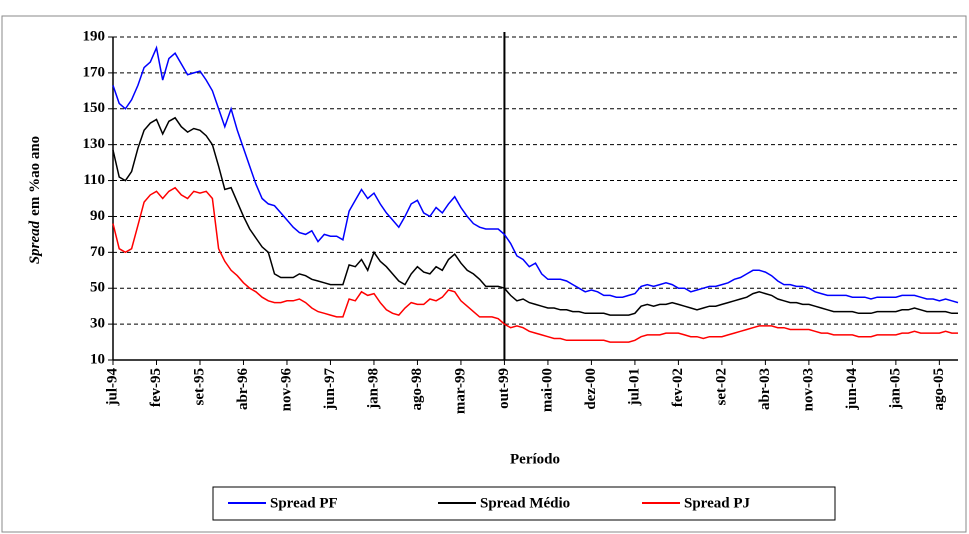 The width and height of the screenshot is (969, 534). Describe the element at coordinates (591, 389) in the screenshot. I see `x-tick-label: dez-00` at that location.